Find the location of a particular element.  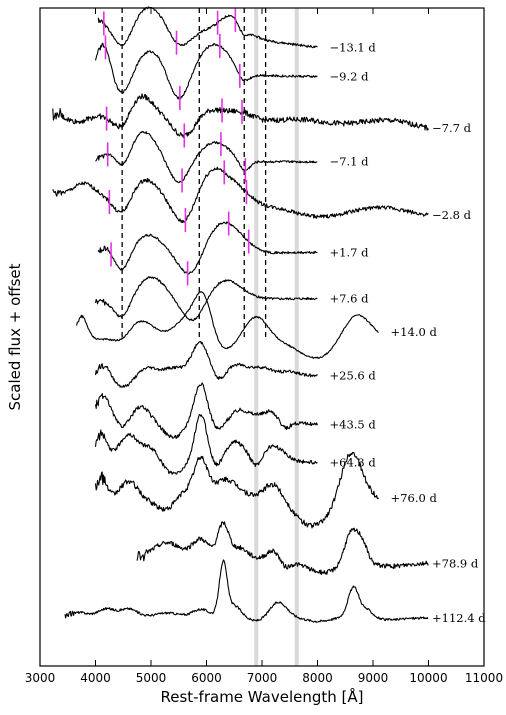

epoch-label-2: −9.2 d is located at coordinates (350, 77).